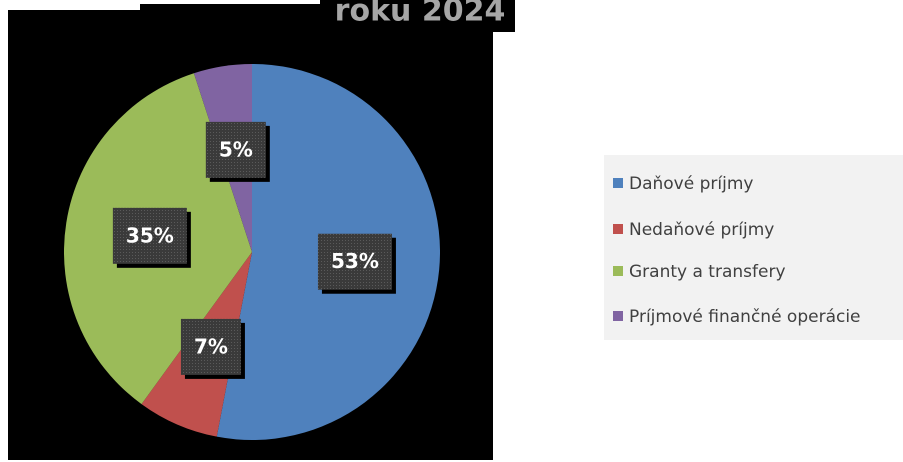  What do you see at coordinates (745, 317) in the screenshot?
I see `legend-label: Príjmové finančné operácie` at bounding box center [745, 317].